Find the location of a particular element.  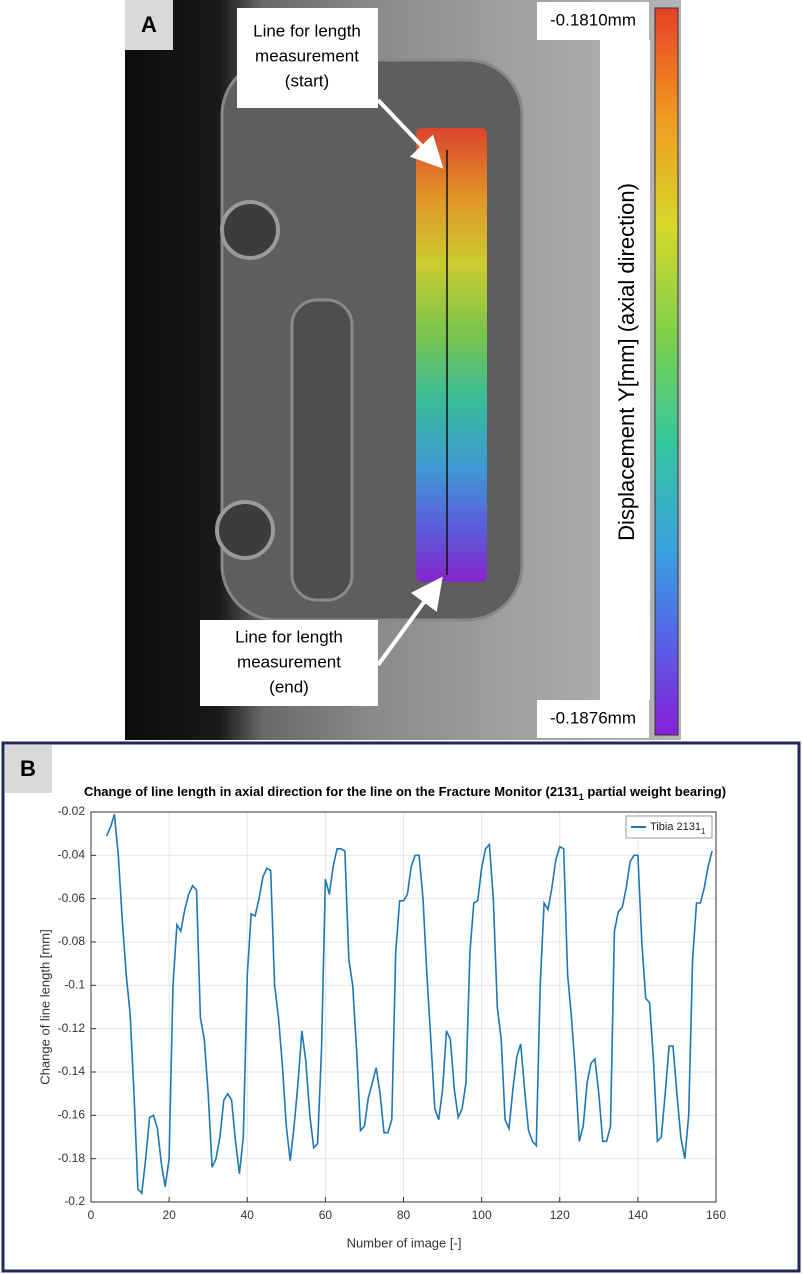

x-tick-label: 40 is located at coordinates (248, 1215).